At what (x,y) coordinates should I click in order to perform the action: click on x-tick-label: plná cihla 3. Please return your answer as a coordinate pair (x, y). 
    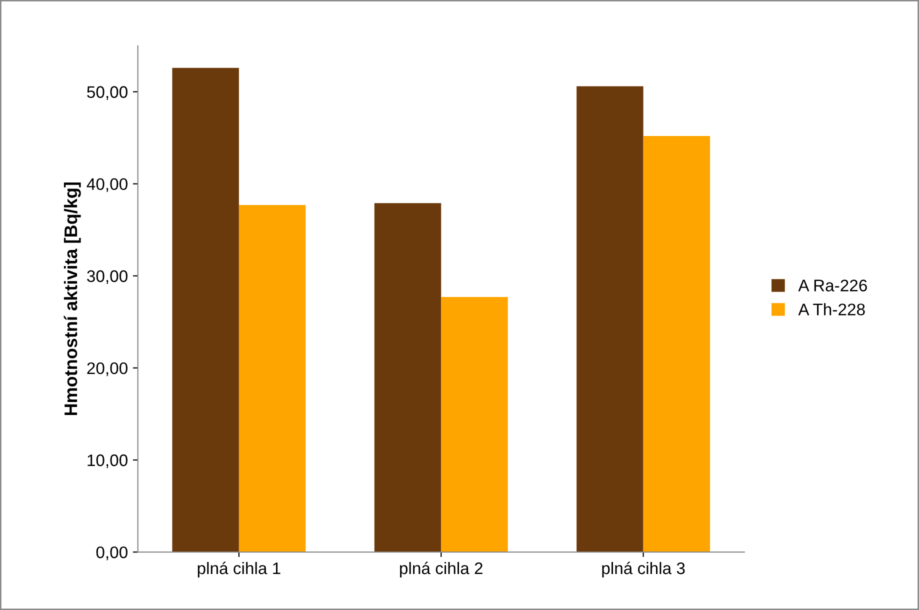
    Looking at the image, I should click on (643, 570).